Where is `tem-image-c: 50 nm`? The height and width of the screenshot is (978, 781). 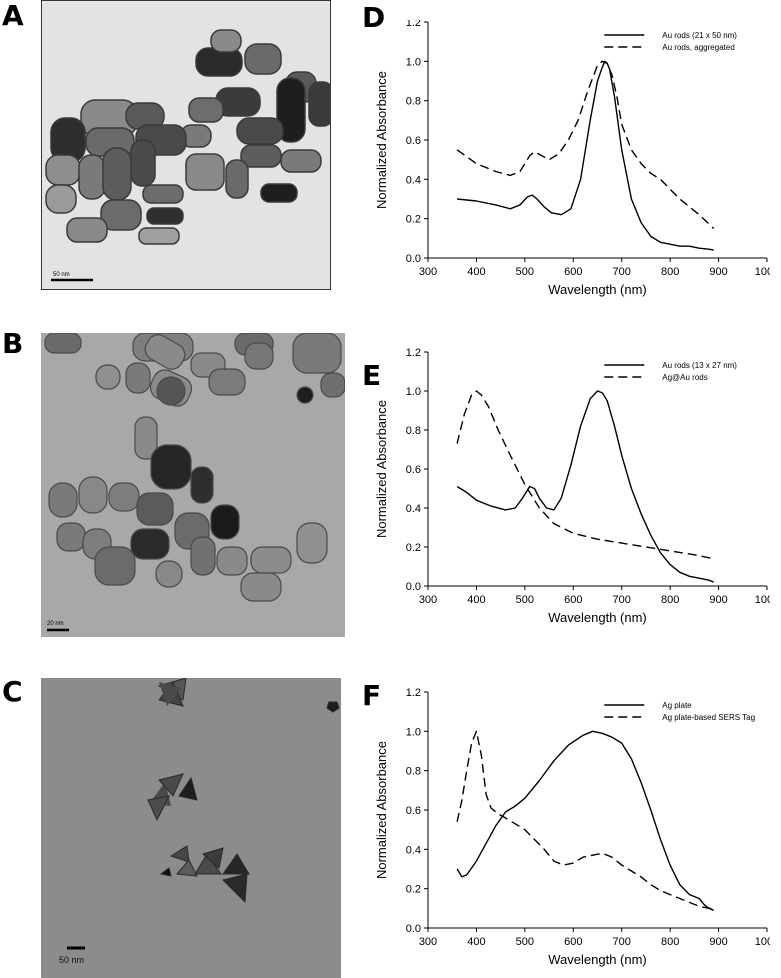 tem-image-c: 50 nm is located at coordinates (191, 828).